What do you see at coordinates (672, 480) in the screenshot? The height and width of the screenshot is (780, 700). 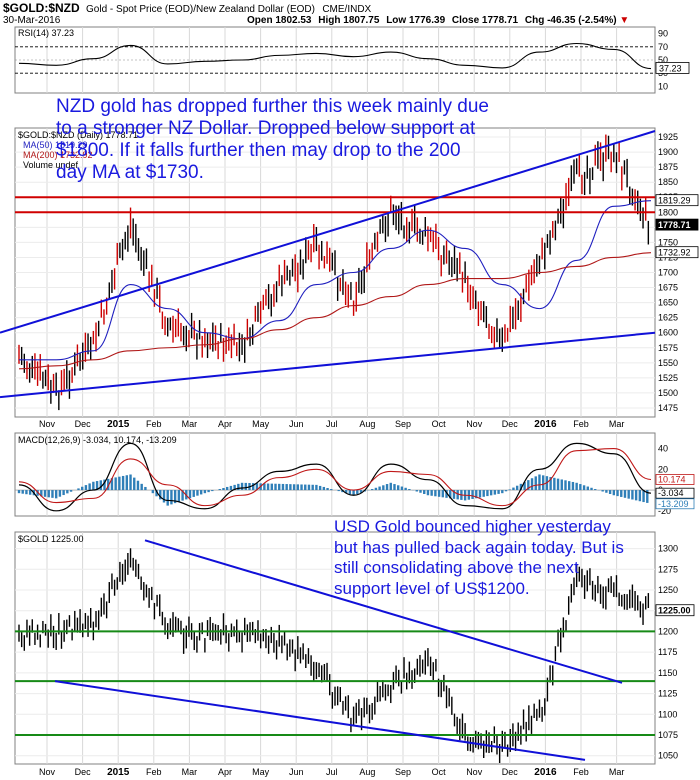 I see `macd-value-label: 10.174` at bounding box center [672, 480].